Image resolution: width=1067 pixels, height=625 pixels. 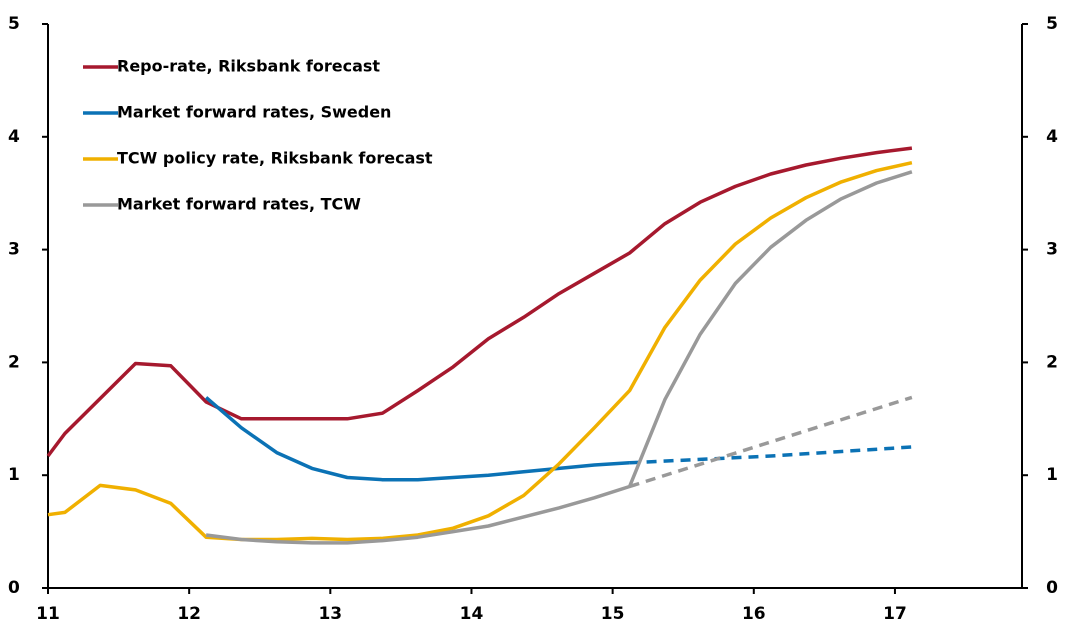 I want to click on y2-tick-label: 5, so click(x=1052, y=24).